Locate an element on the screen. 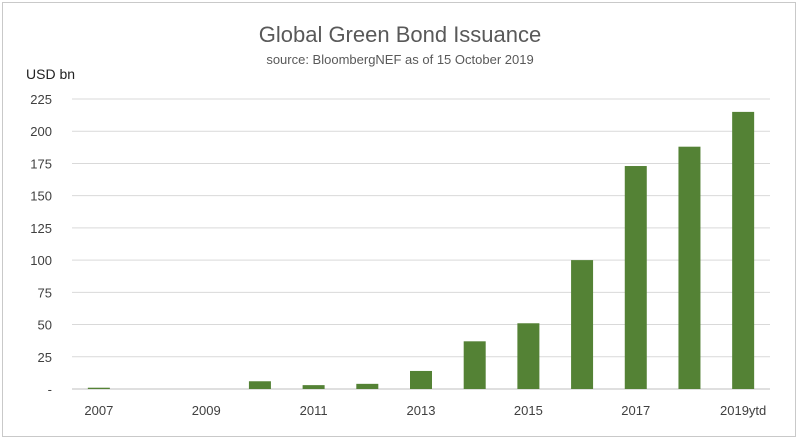 Image resolution: width=800 pixels, height=441 pixels. x-axis-ticks: 2007 2009 2011 2013 2015 2017 2019ytd is located at coordinates (425, 410).